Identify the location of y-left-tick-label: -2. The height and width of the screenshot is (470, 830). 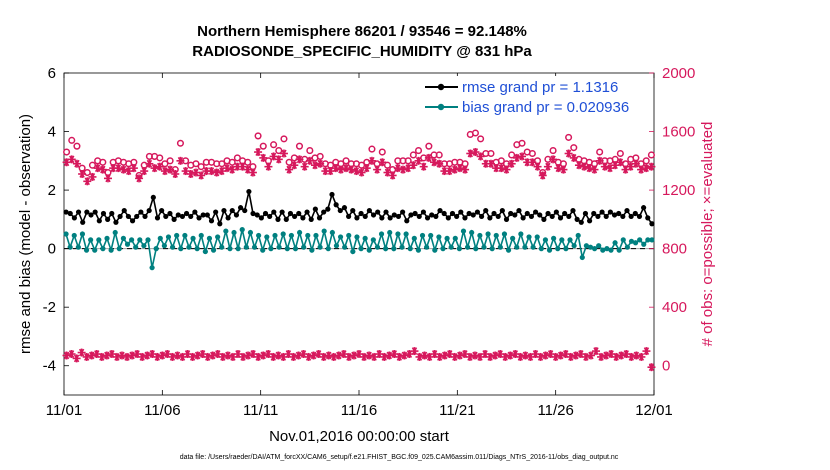
(49, 307).